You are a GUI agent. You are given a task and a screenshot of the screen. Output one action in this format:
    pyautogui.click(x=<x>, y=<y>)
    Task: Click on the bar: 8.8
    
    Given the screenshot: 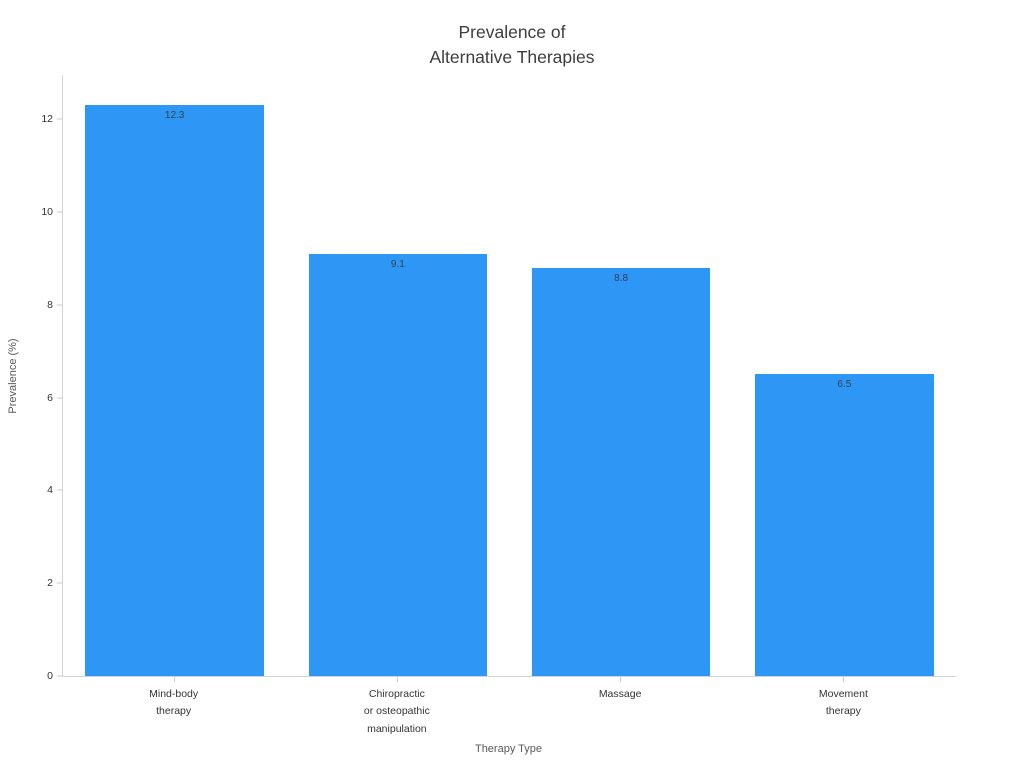 What is the action you would take?
    pyautogui.click(x=621, y=471)
    